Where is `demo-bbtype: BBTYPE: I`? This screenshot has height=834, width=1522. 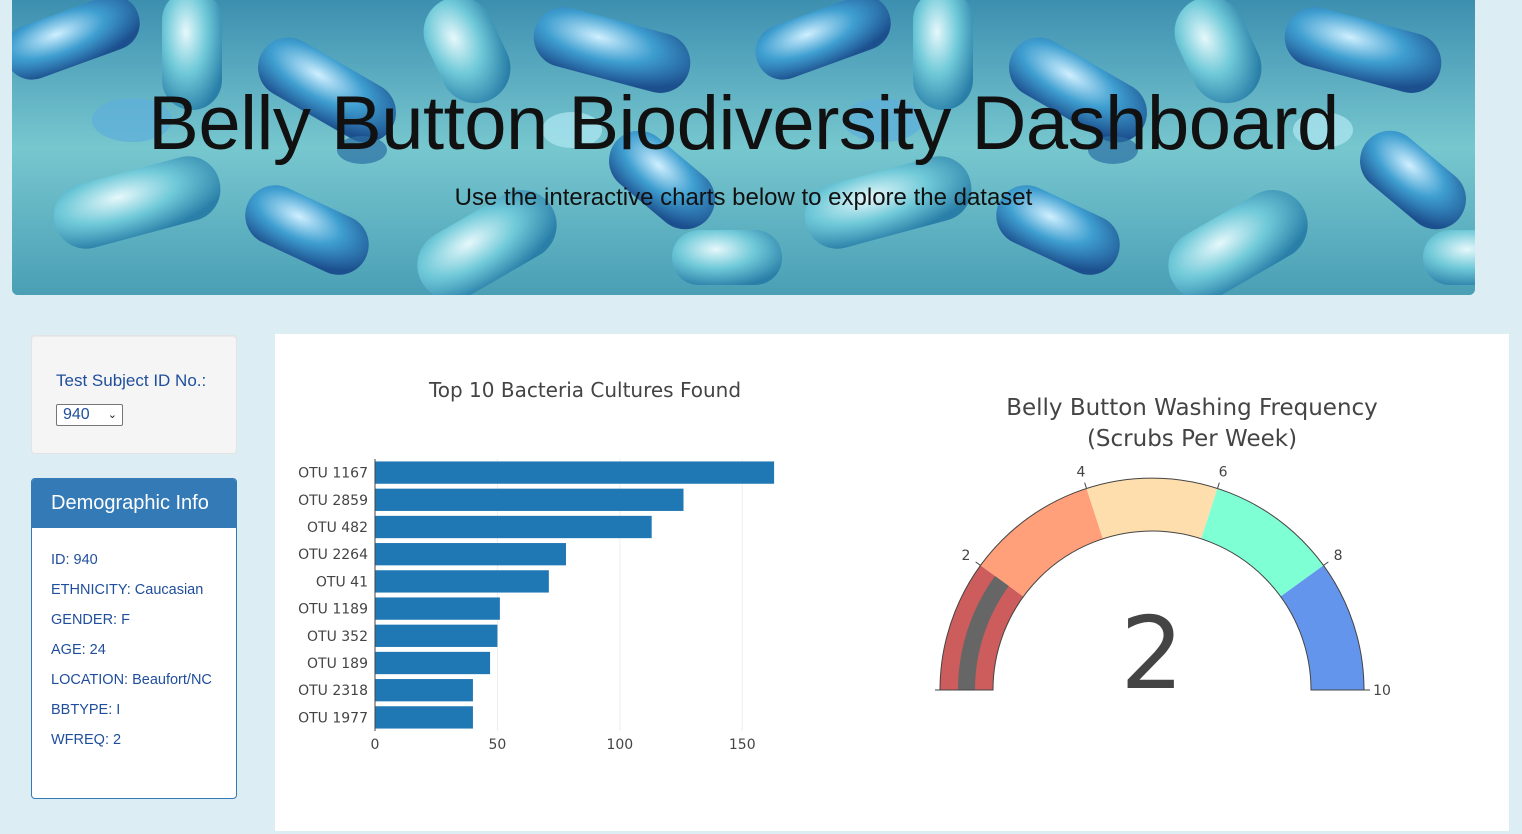
demo-bbtype: BBTYPE: I is located at coordinates (86, 710).